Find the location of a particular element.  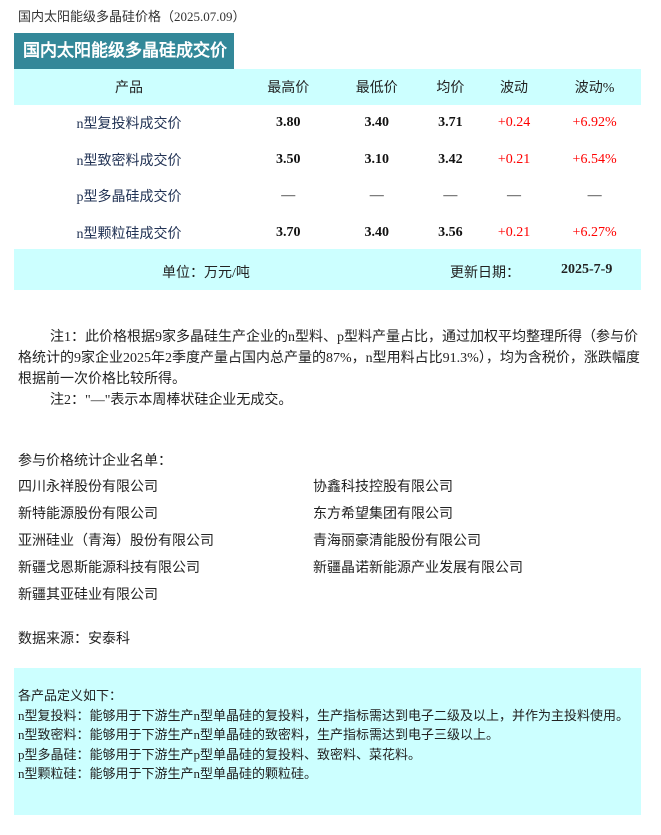

high-cell: 3.70 is located at coordinates (288, 232).